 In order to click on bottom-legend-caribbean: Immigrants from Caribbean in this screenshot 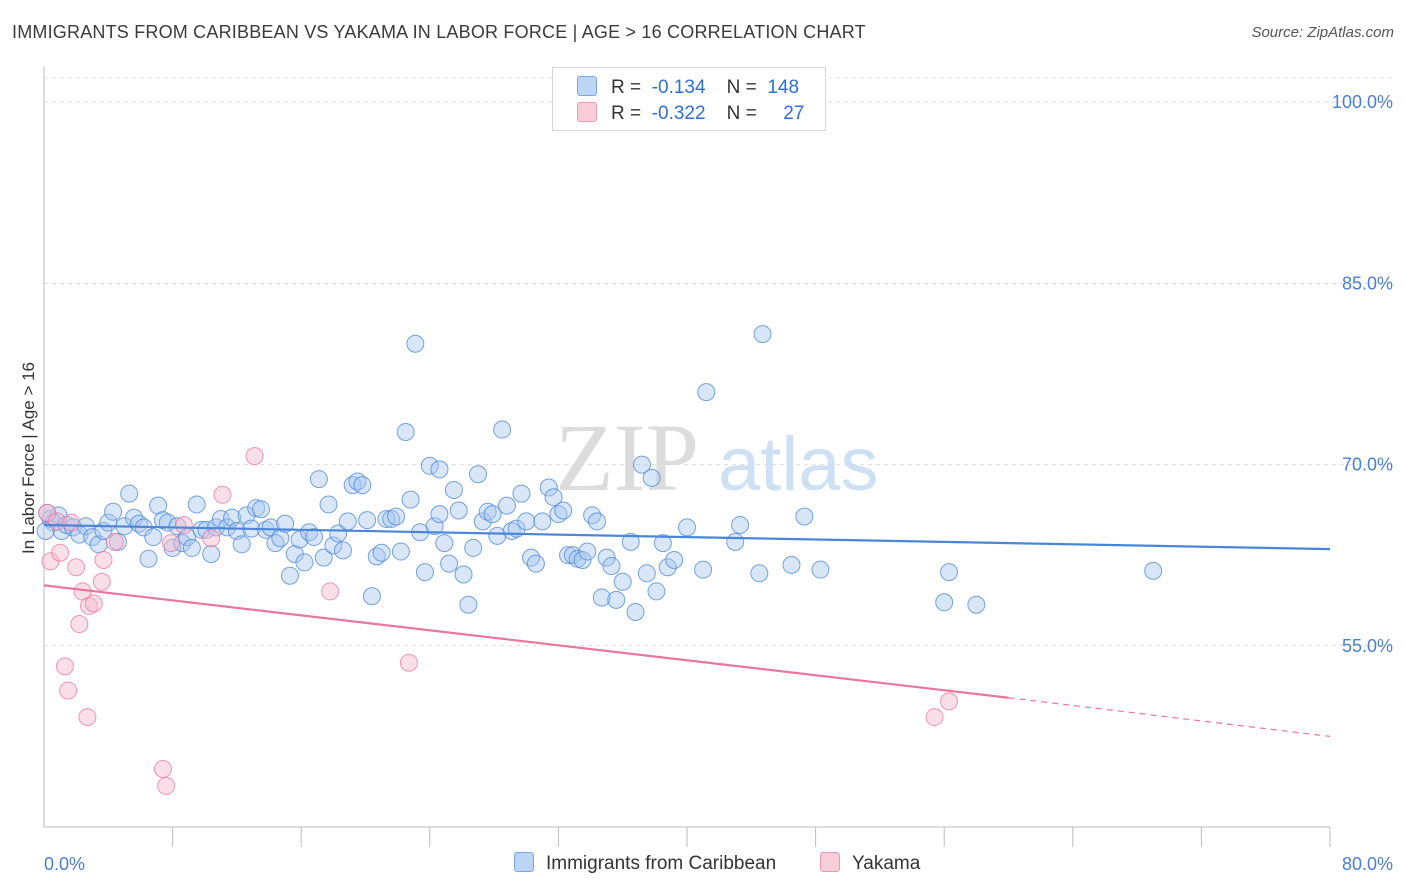, I will do `click(645, 863)`.